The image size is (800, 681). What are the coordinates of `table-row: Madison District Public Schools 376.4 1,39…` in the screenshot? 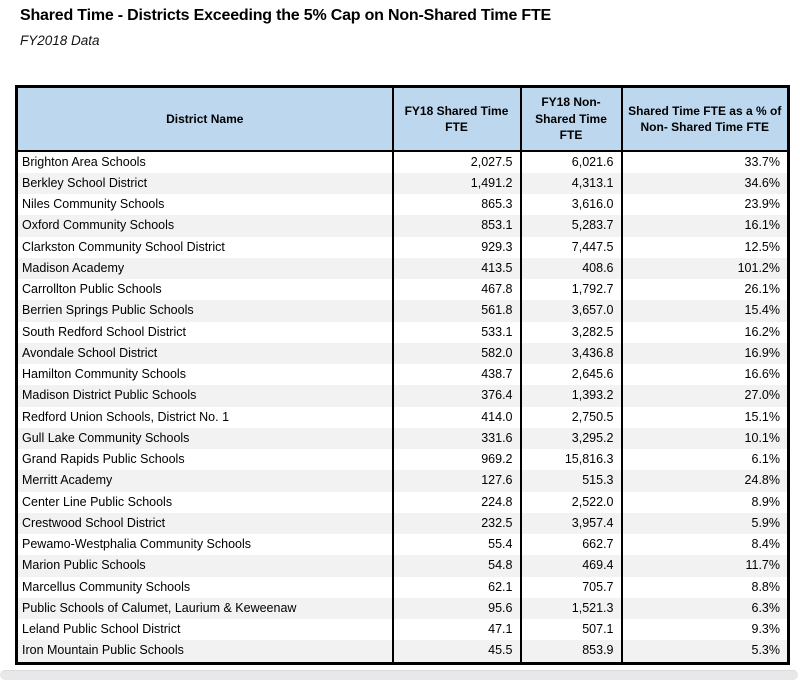 It's located at (402, 396).